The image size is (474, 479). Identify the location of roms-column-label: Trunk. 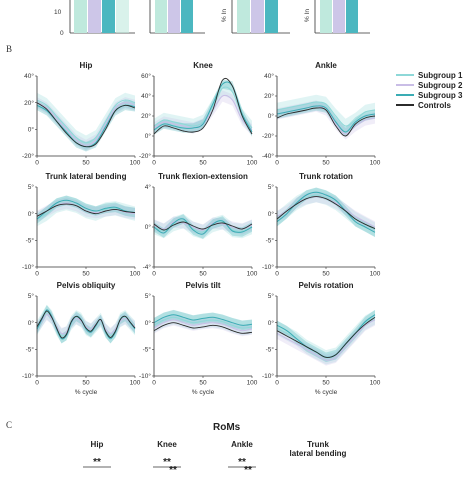
(318, 444).